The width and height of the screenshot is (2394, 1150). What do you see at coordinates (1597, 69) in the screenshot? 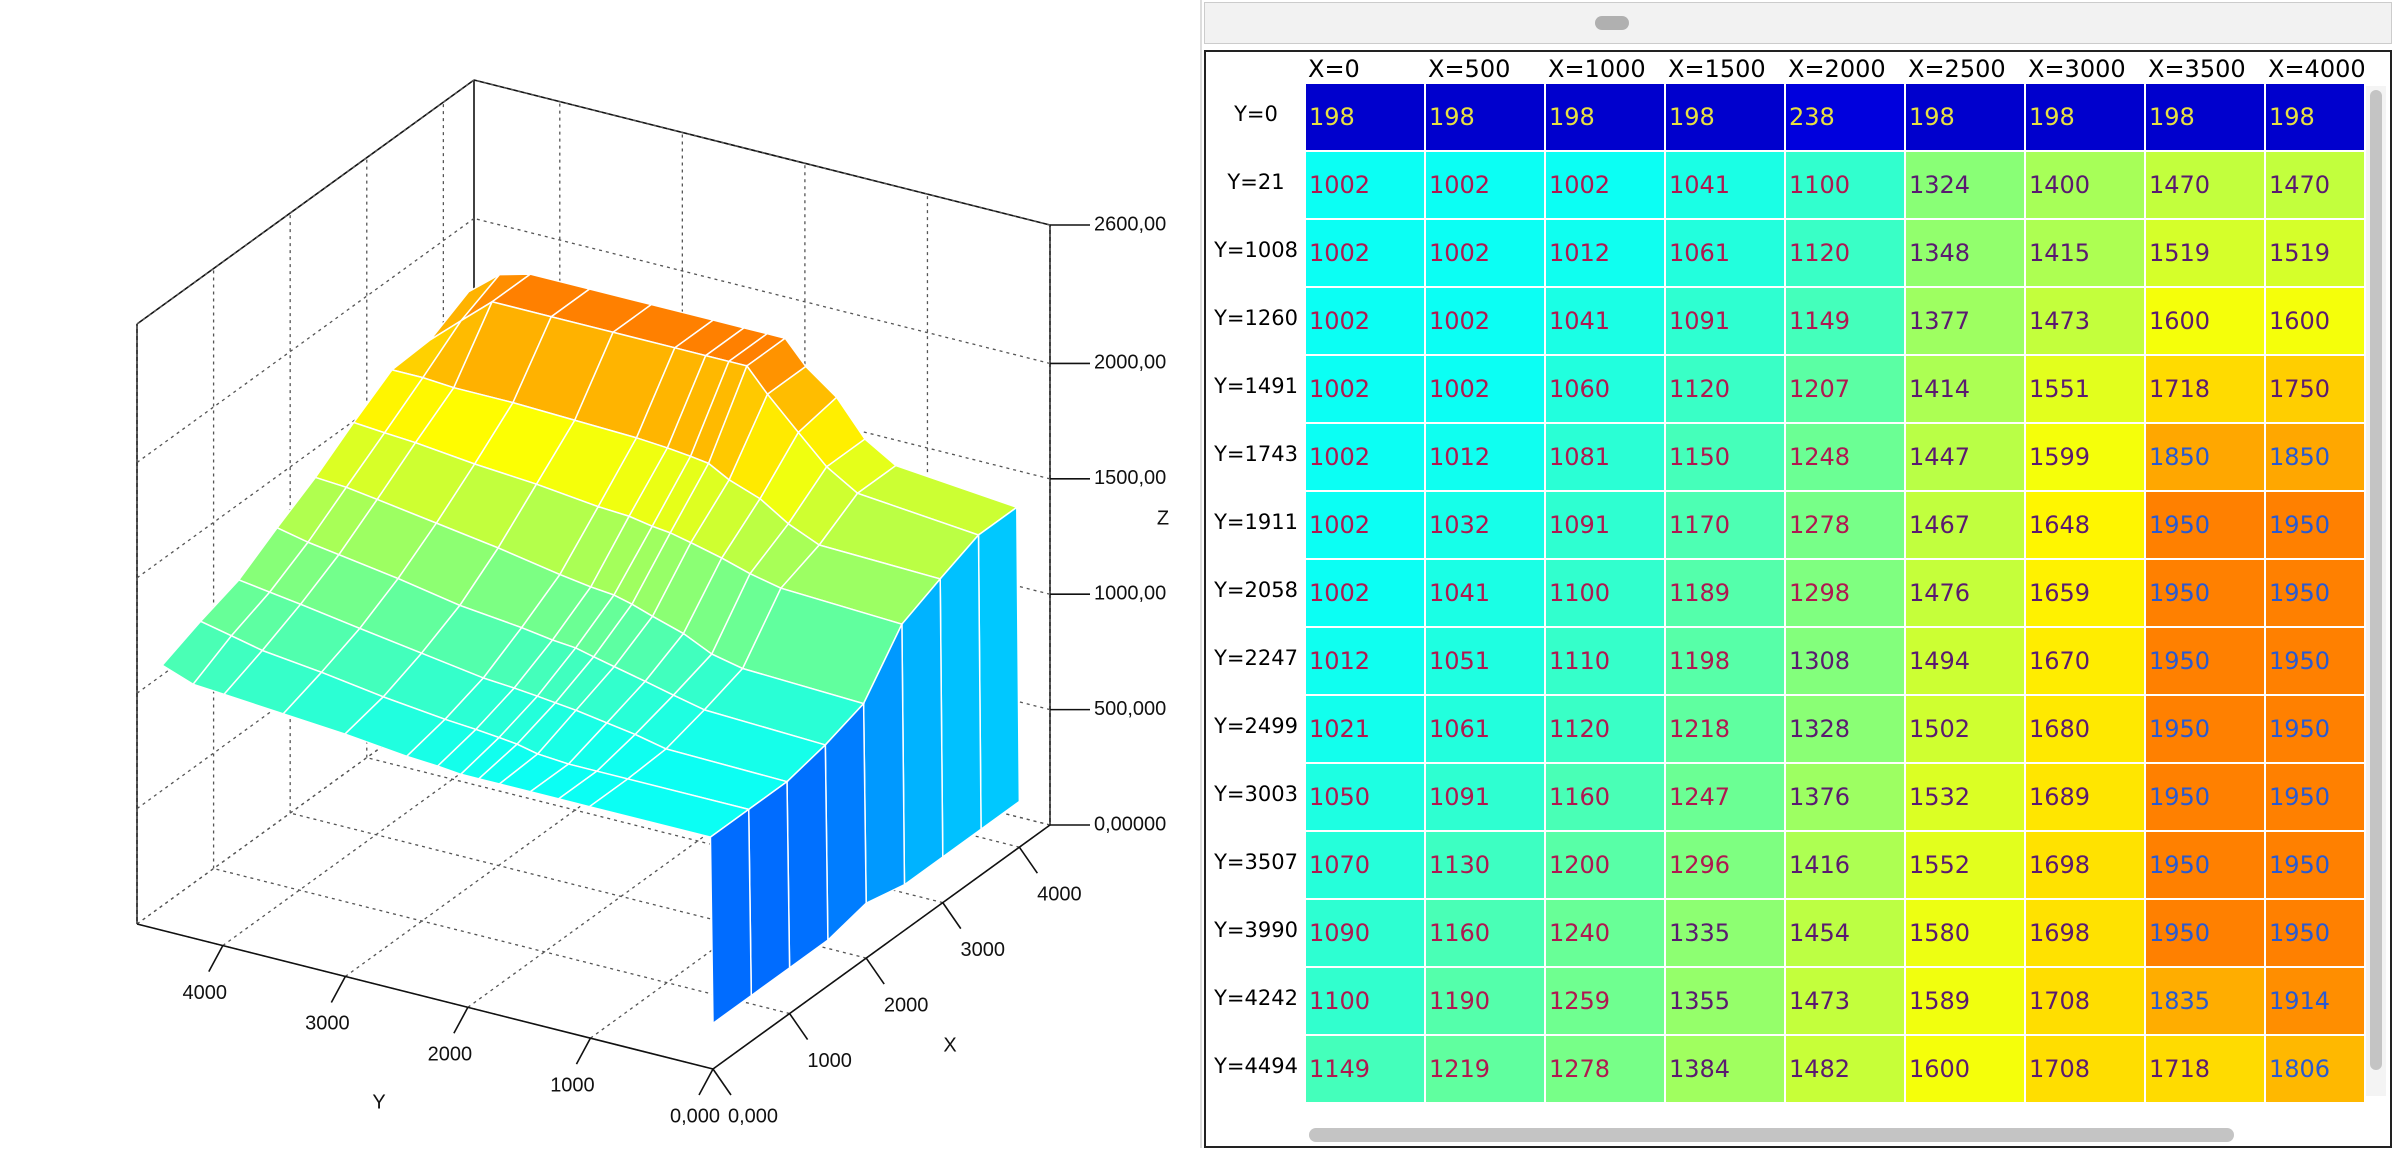
I see `column-header: X=1000` at bounding box center [1597, 69].